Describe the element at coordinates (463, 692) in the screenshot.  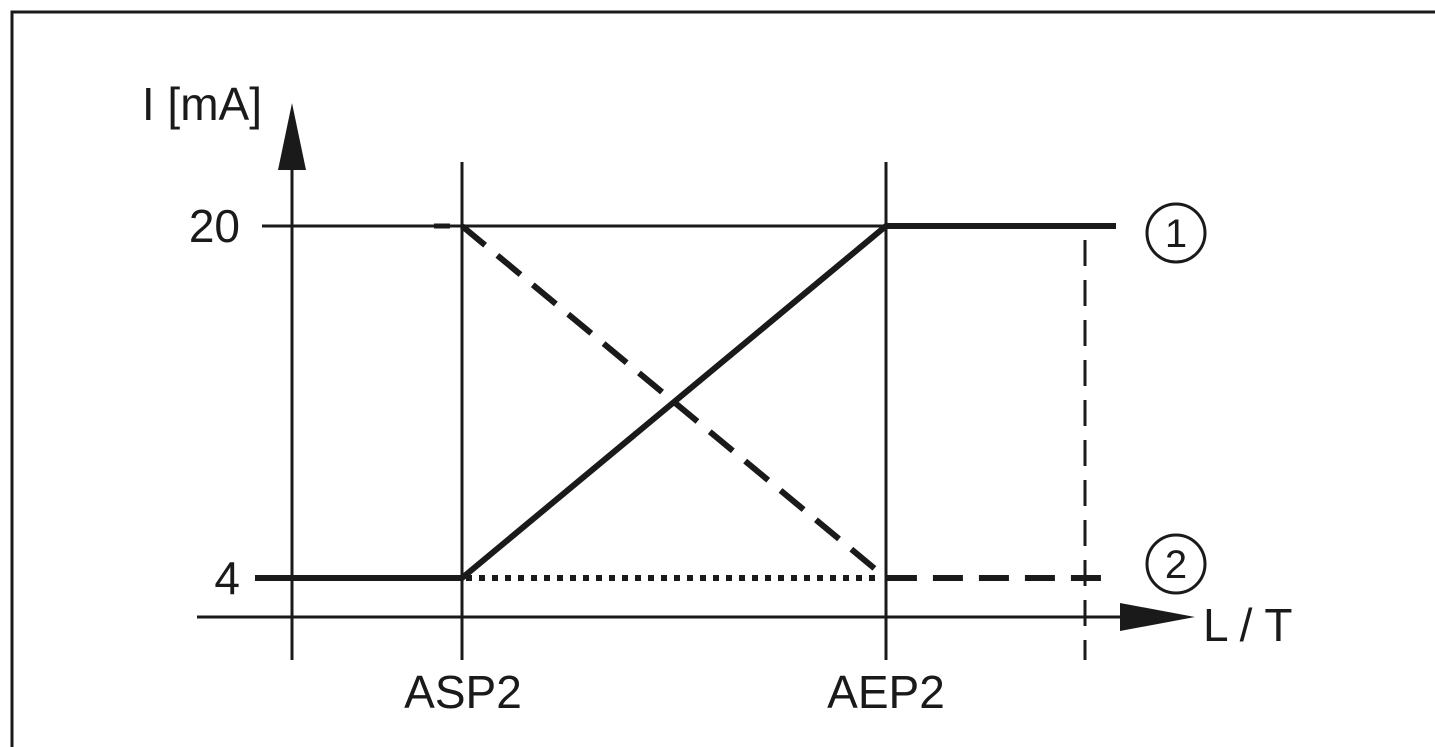
I see `x-tick-label-asp2: ASP2` at that location.